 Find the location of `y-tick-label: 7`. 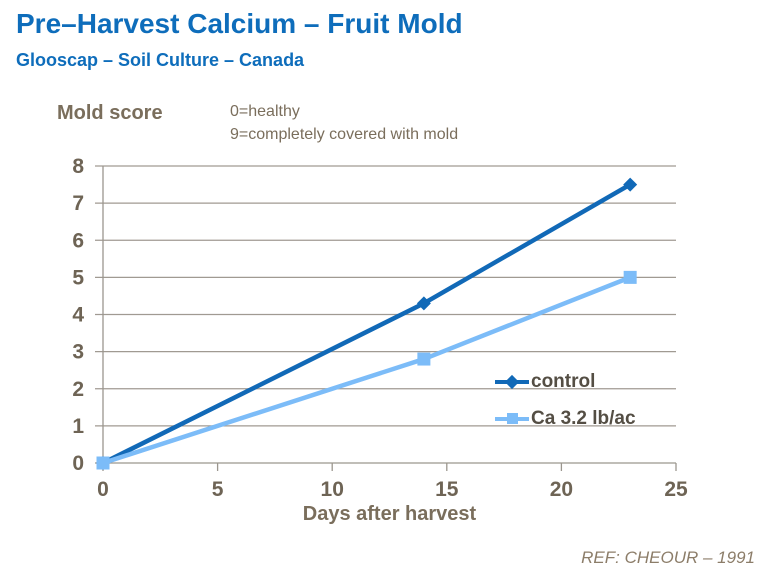

y-tick-label: 7 is located at coordinates (78, 203).